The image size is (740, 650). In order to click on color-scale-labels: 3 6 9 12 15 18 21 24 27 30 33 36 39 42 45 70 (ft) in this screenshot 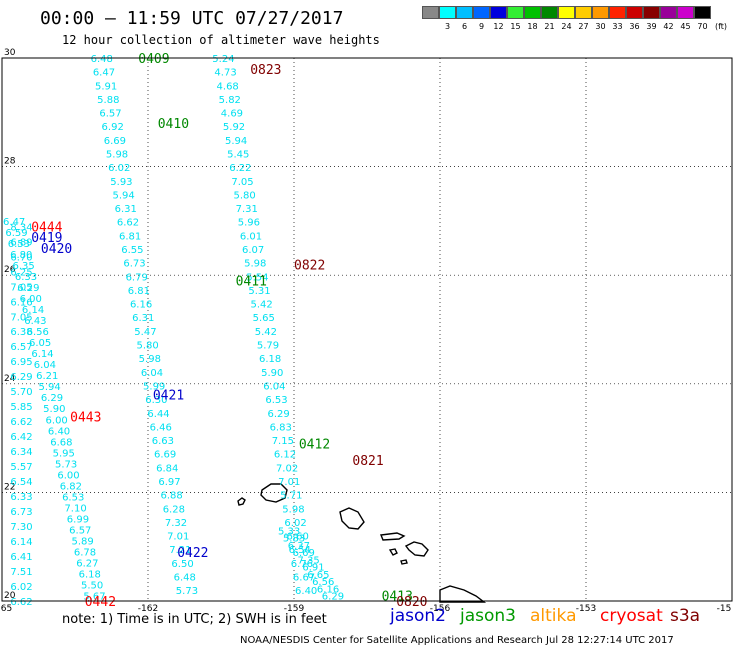, I will do `click(576, 26)`.